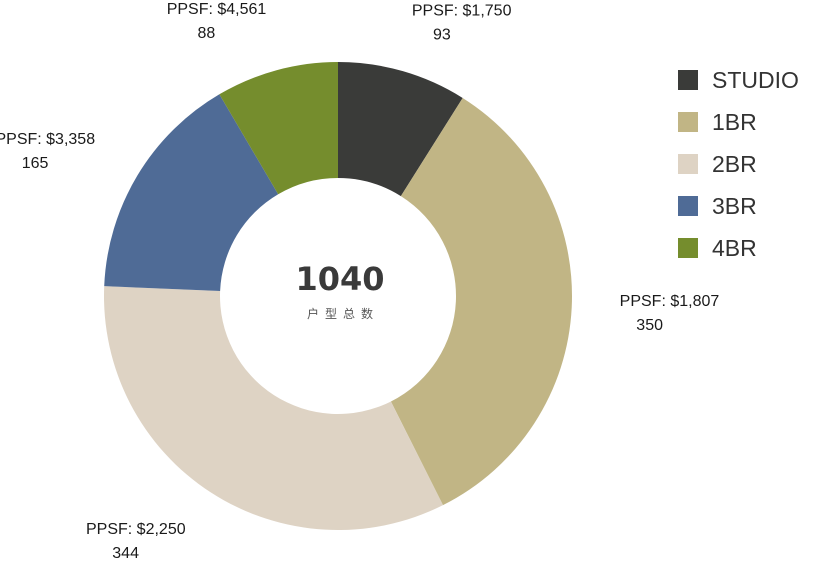  I want to click on legend: STUDIO 1BR 2BR 3BR 4BR, so click(738, 164).